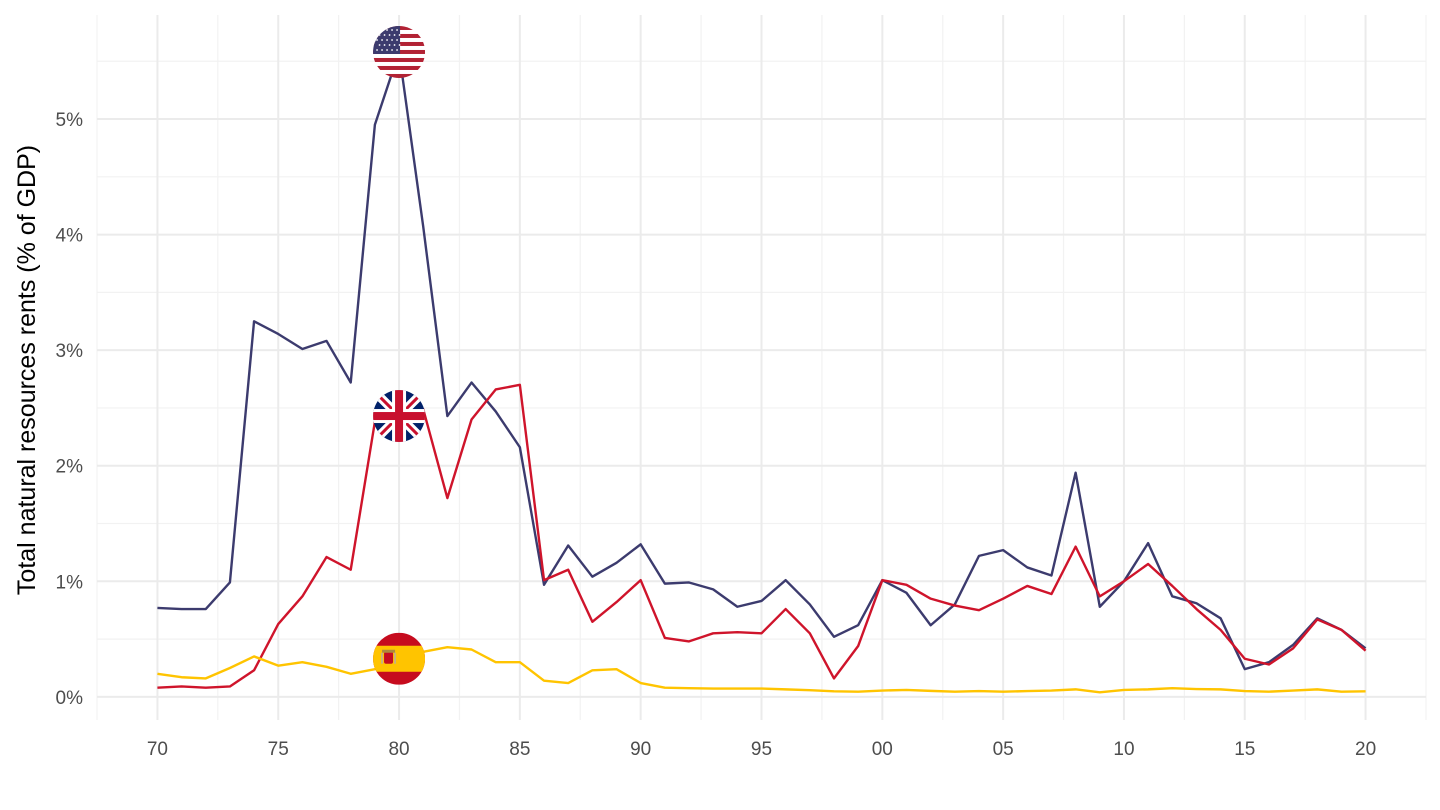 Image resolution: width=1440 pixels, height=810 pixels. I want to click on y-axis-ticks: 0% 1% 2% 3% 4% 5%, so click(70, 409).